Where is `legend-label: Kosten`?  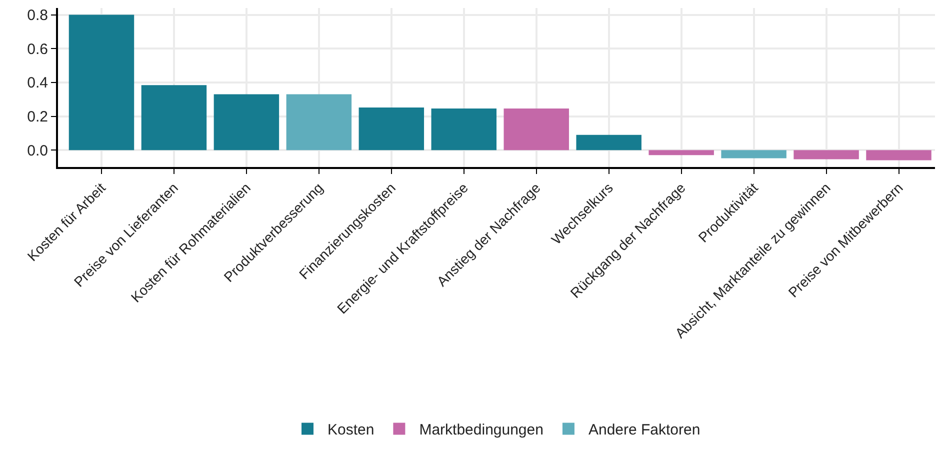
legend-label: Kosten is located at coordinates (351, 430).